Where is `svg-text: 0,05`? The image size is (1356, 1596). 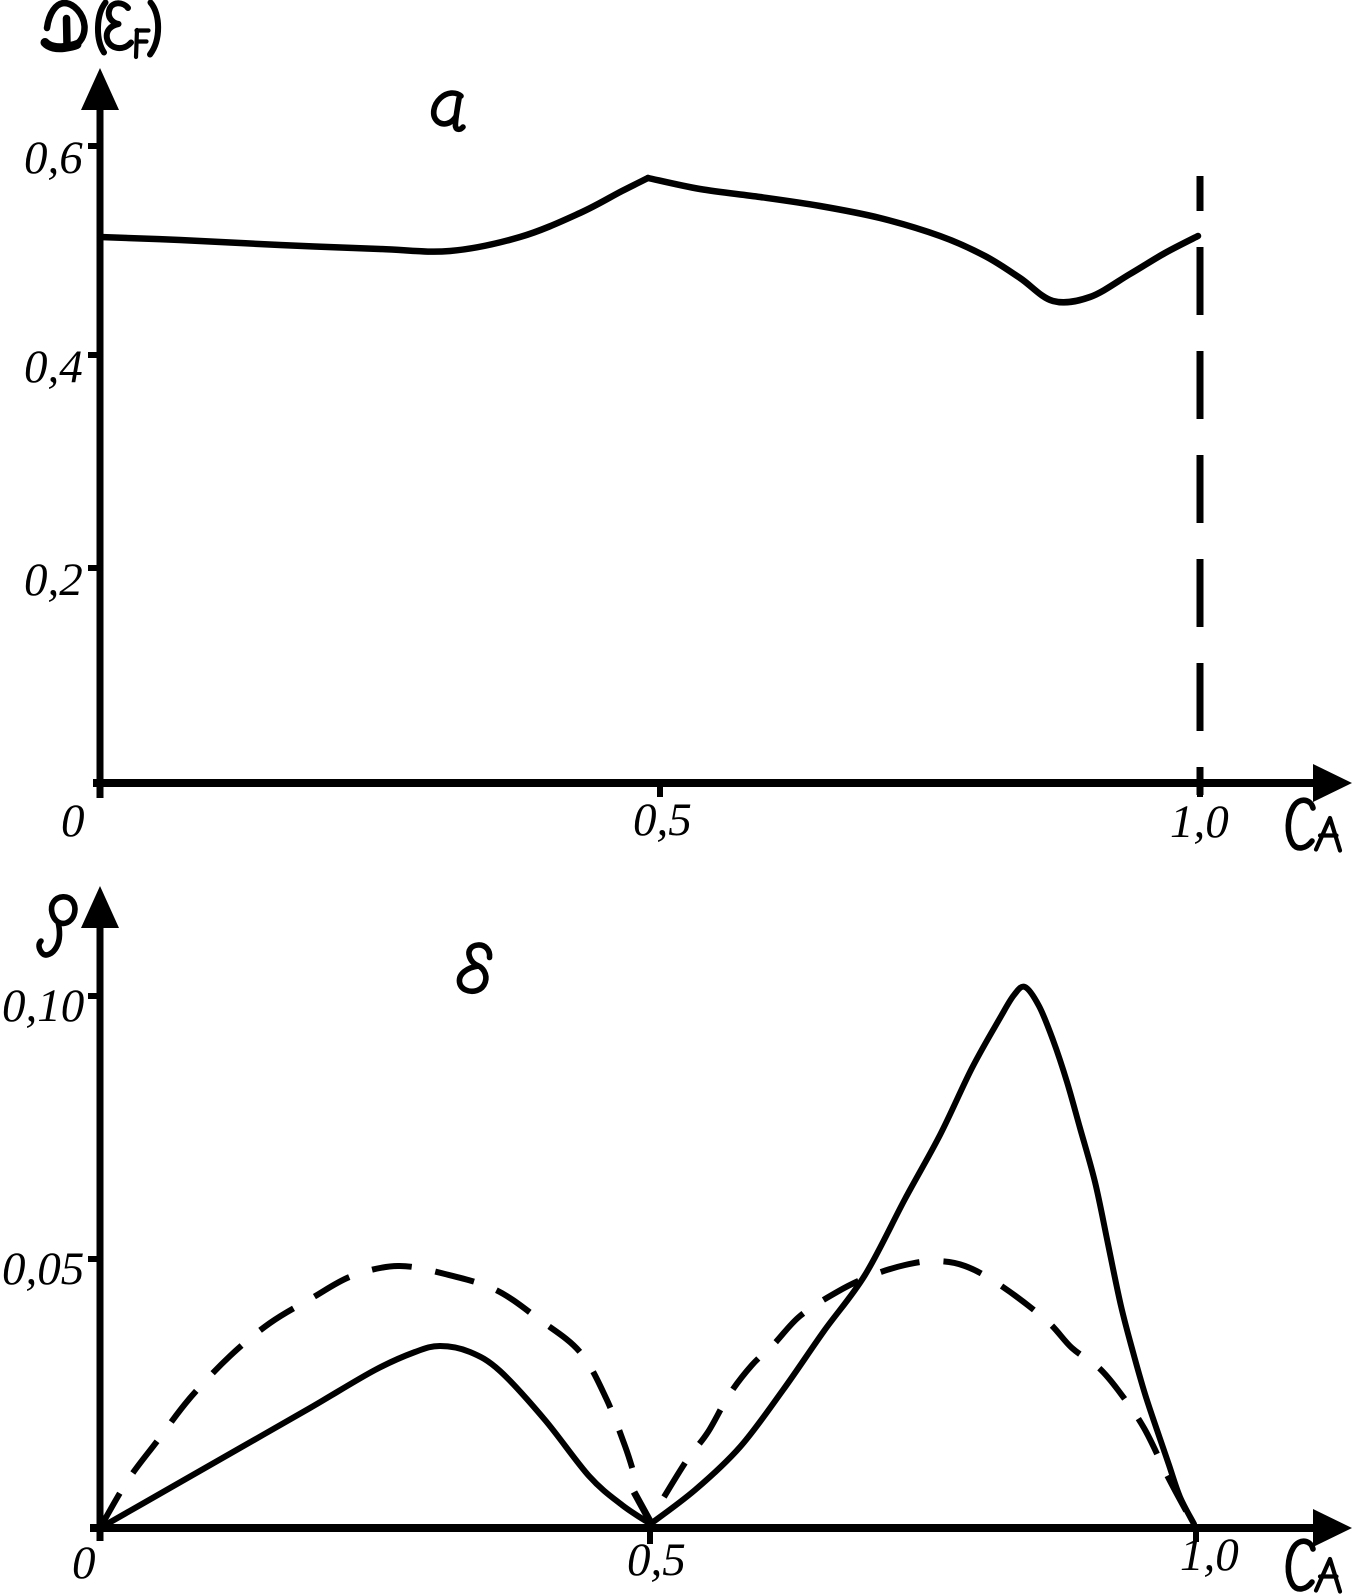
svg-text: 0,05 is located at coordinates (43, 1269).